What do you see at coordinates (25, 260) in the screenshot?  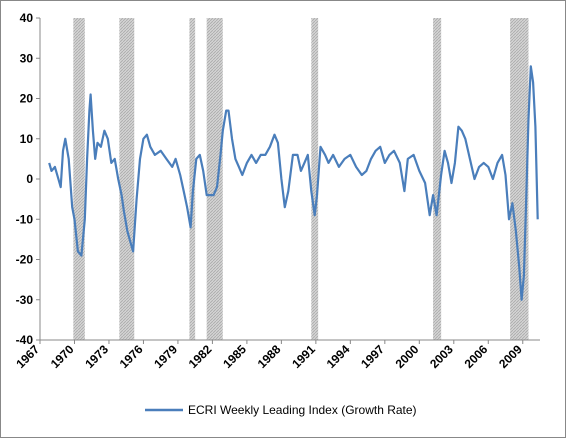 I see `y-tick-label: -20` at bounding box center [25, 260].